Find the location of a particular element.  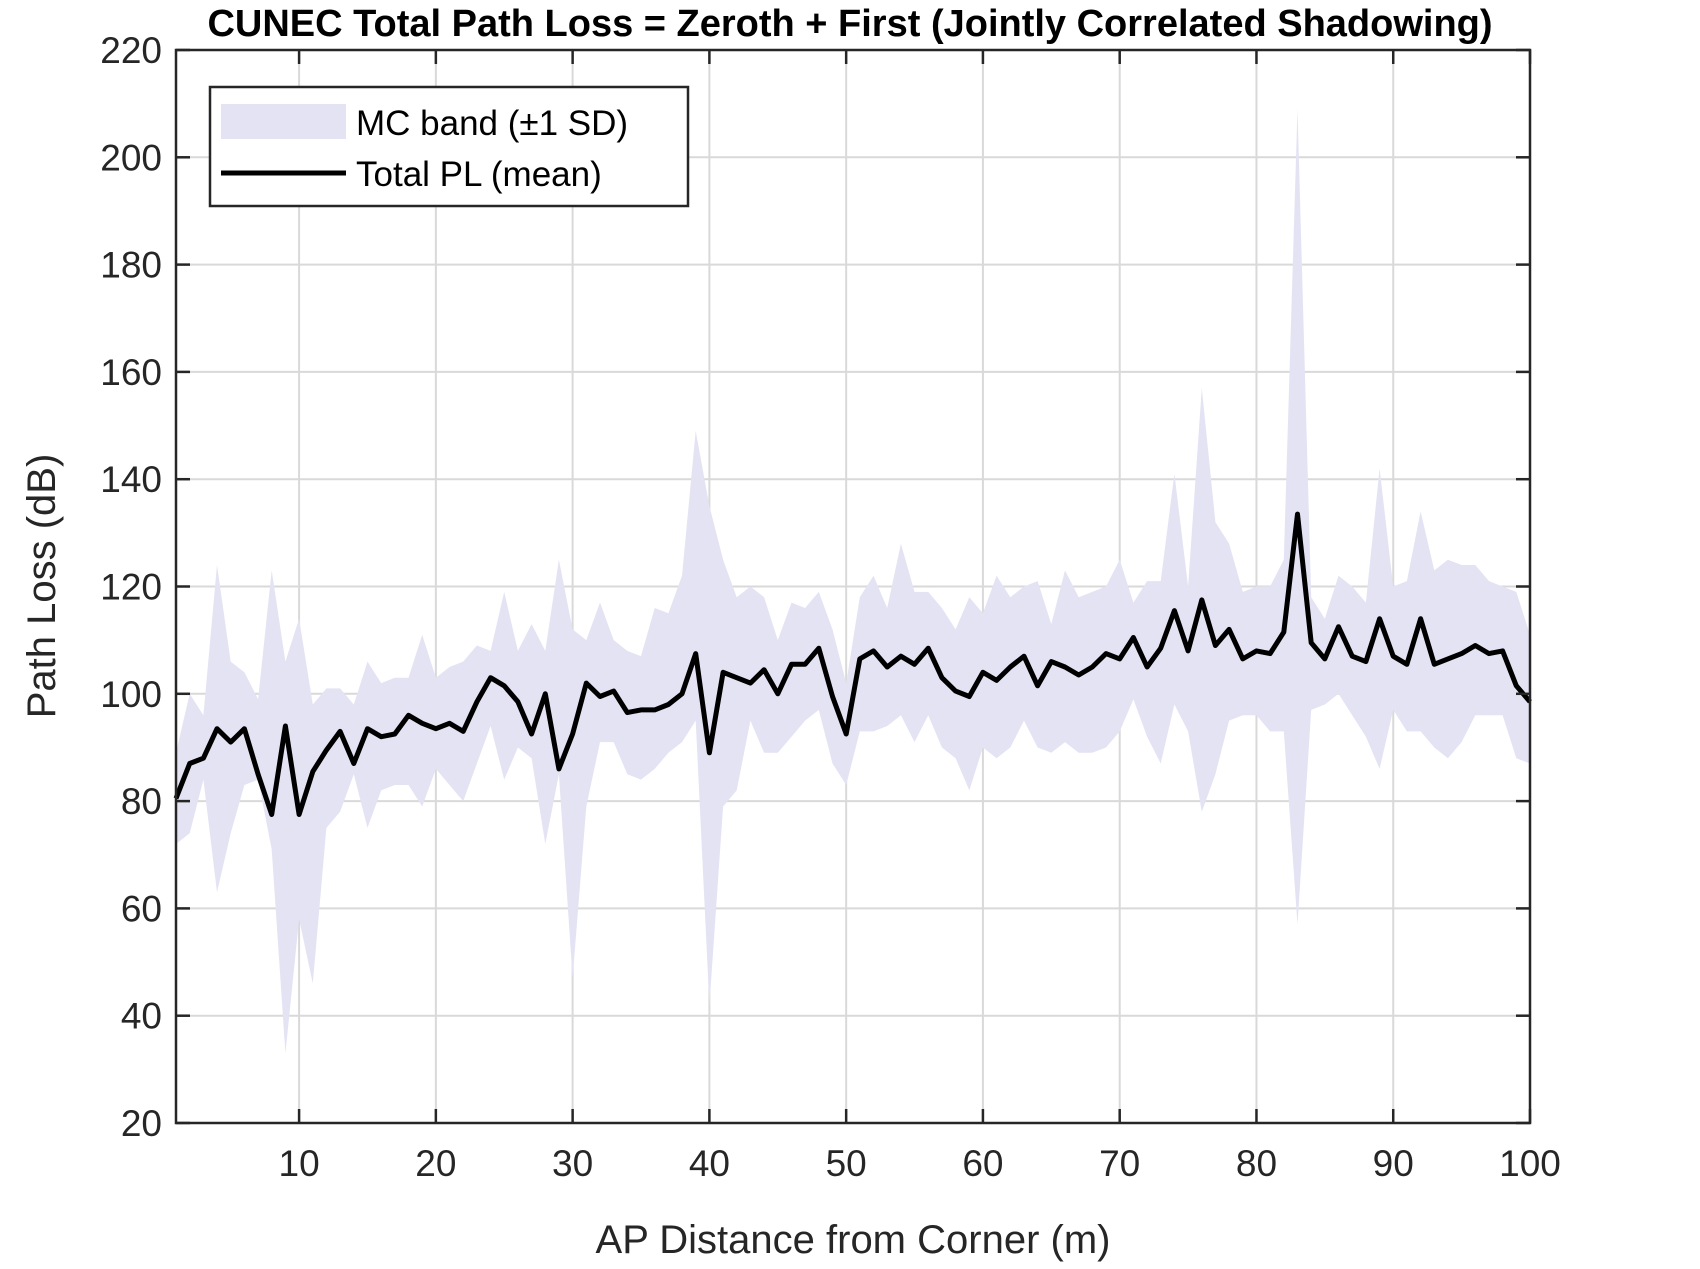

x-tick-label: 40 is located at coordinates (709, 1163).